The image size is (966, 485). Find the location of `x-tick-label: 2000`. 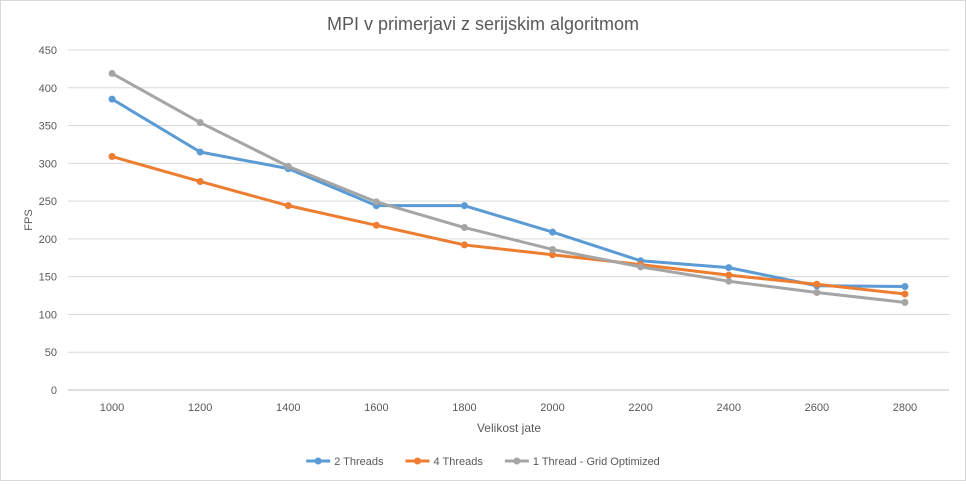

x-tick-label: 2000 is located at coordinates (552, 408).